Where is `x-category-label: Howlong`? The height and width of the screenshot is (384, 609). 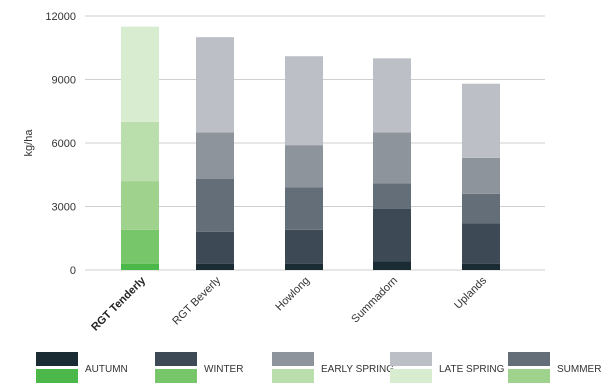
x-category-label: Howlong is located at coordinates (292, 294).